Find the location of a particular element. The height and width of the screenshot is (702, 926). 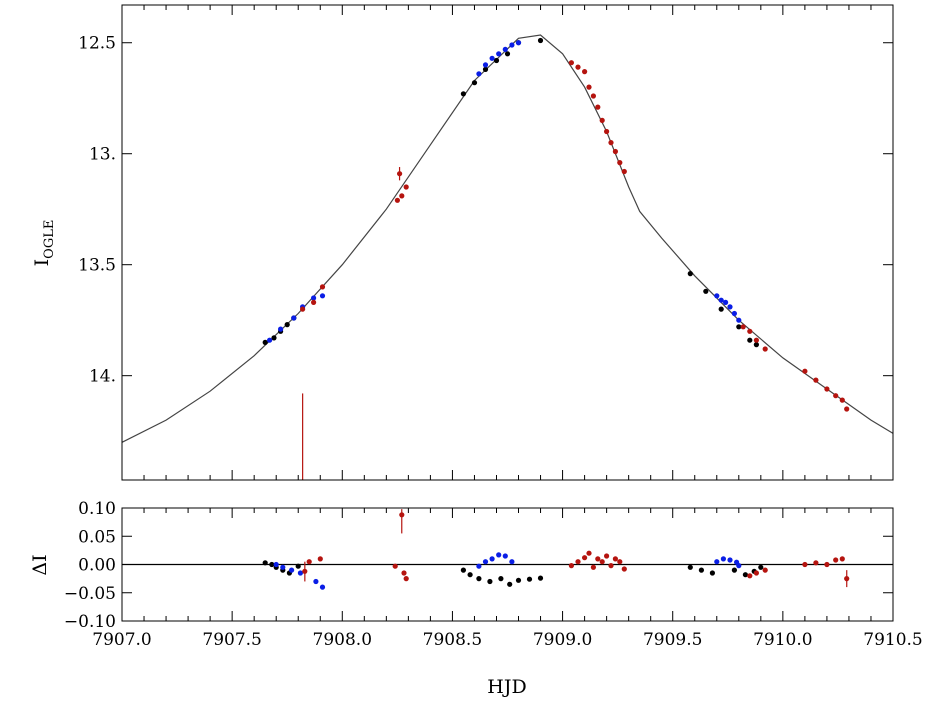

x-tick-label-4: 7909.0 is located at coordinates (562, 640).